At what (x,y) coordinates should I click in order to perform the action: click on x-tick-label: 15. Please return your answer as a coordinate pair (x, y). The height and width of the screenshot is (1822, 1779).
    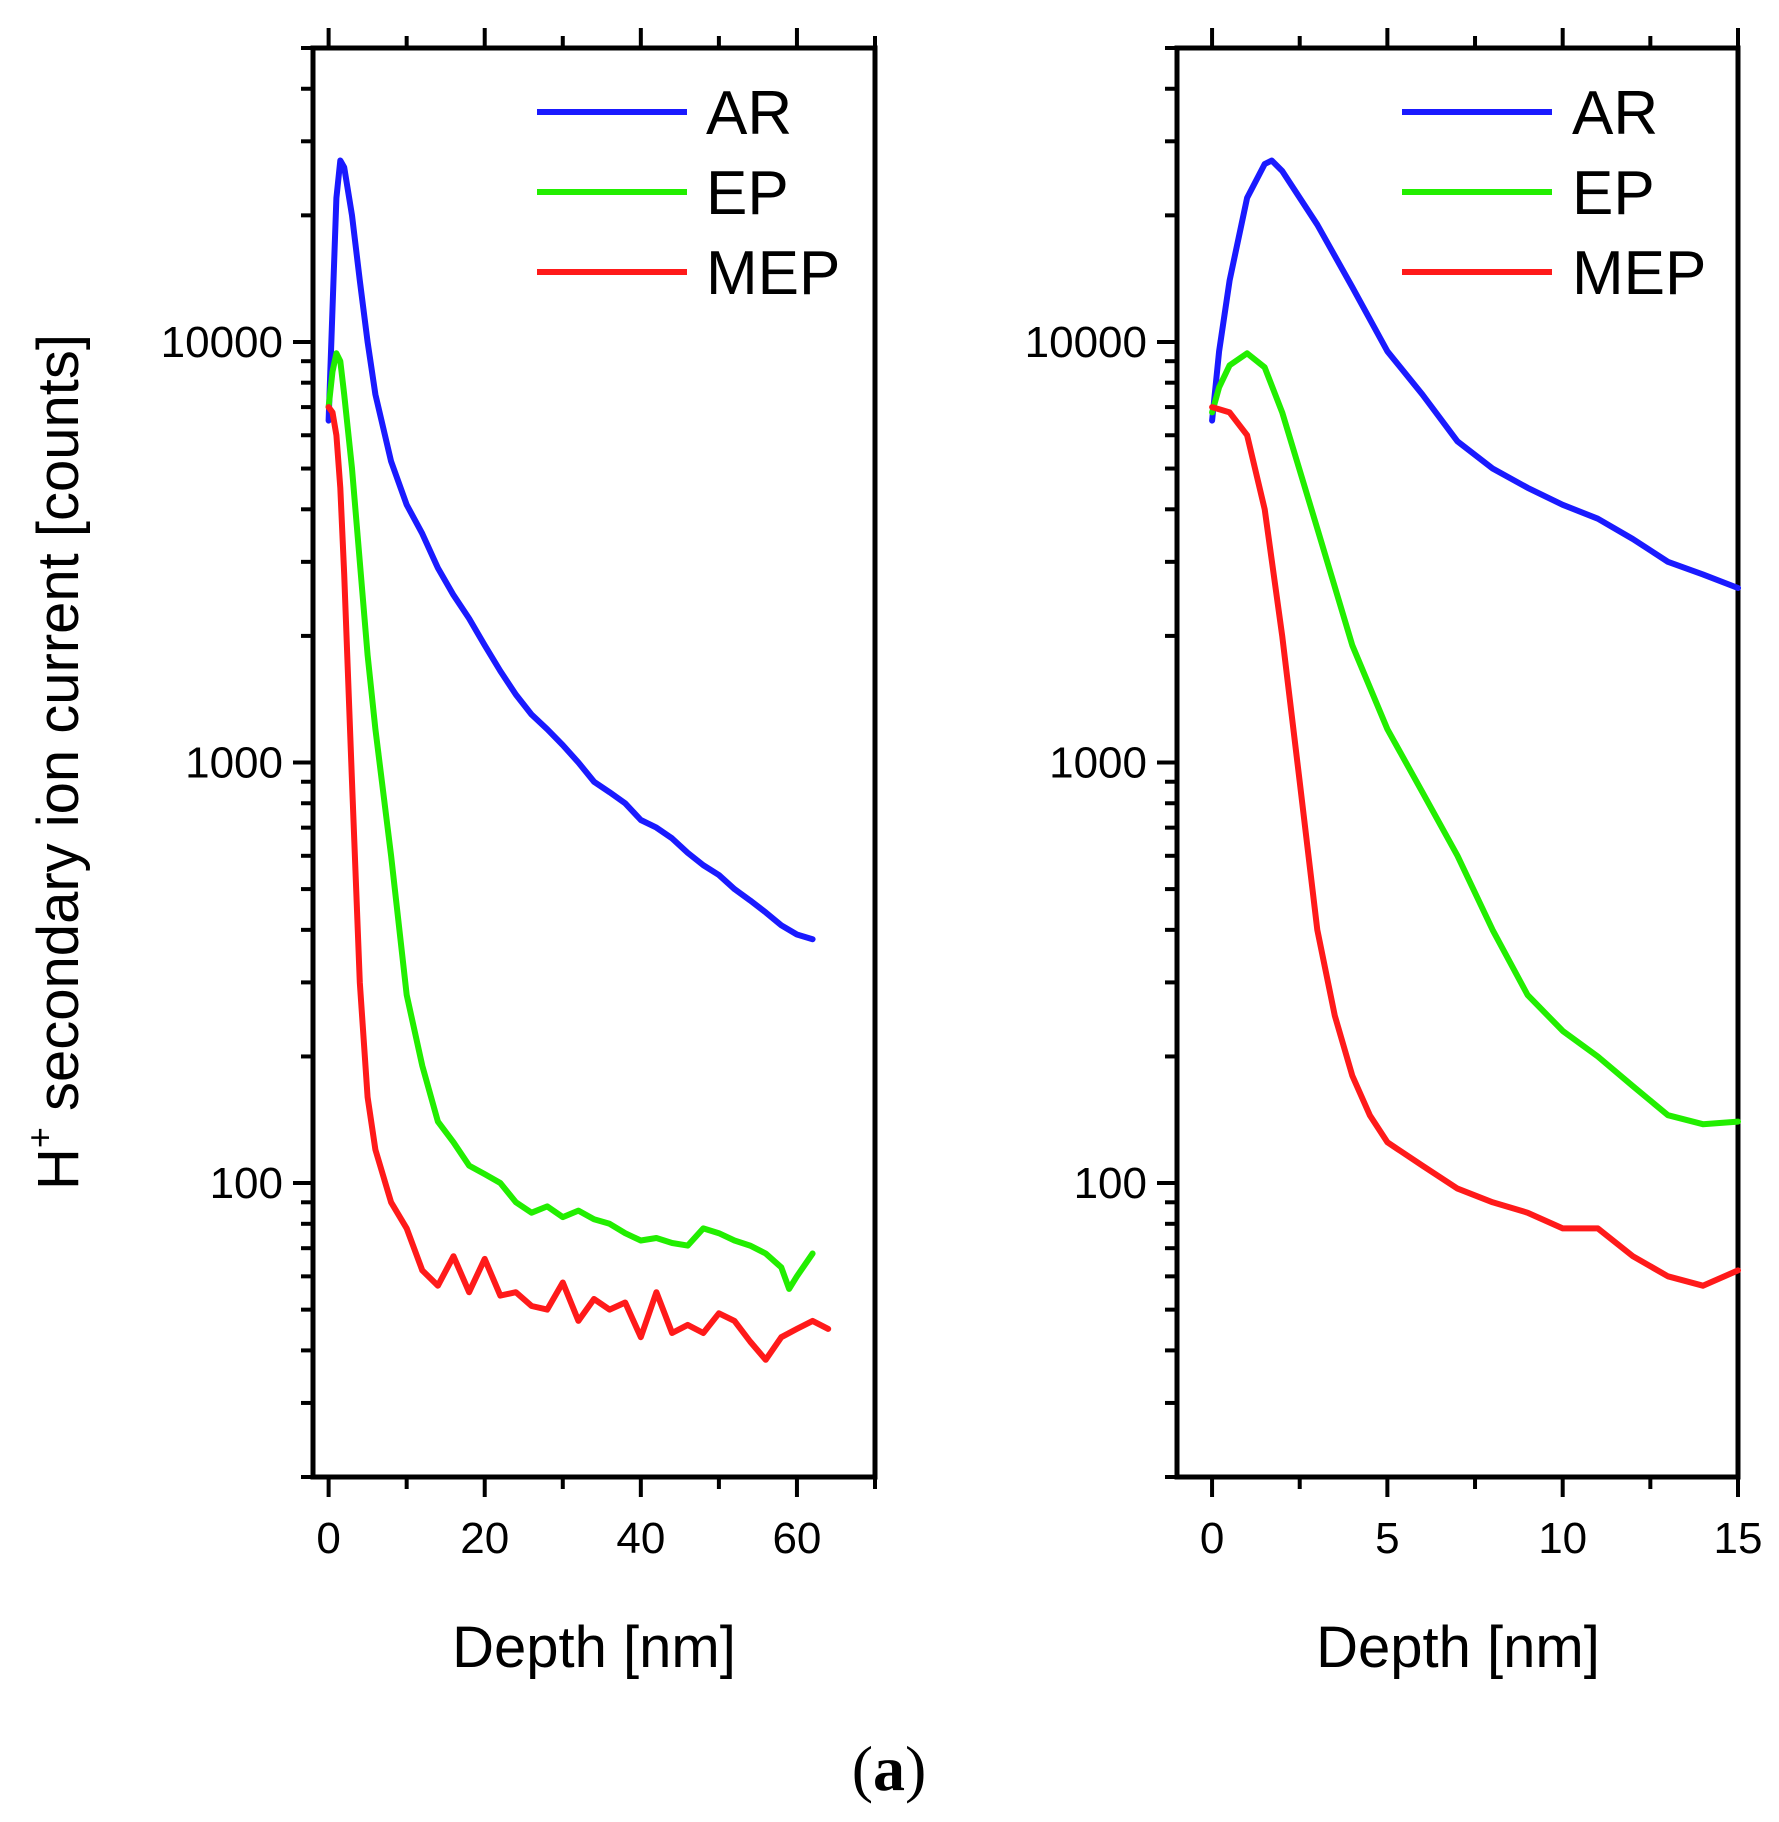
    Looking at the image, I should click on (1738, 1538).